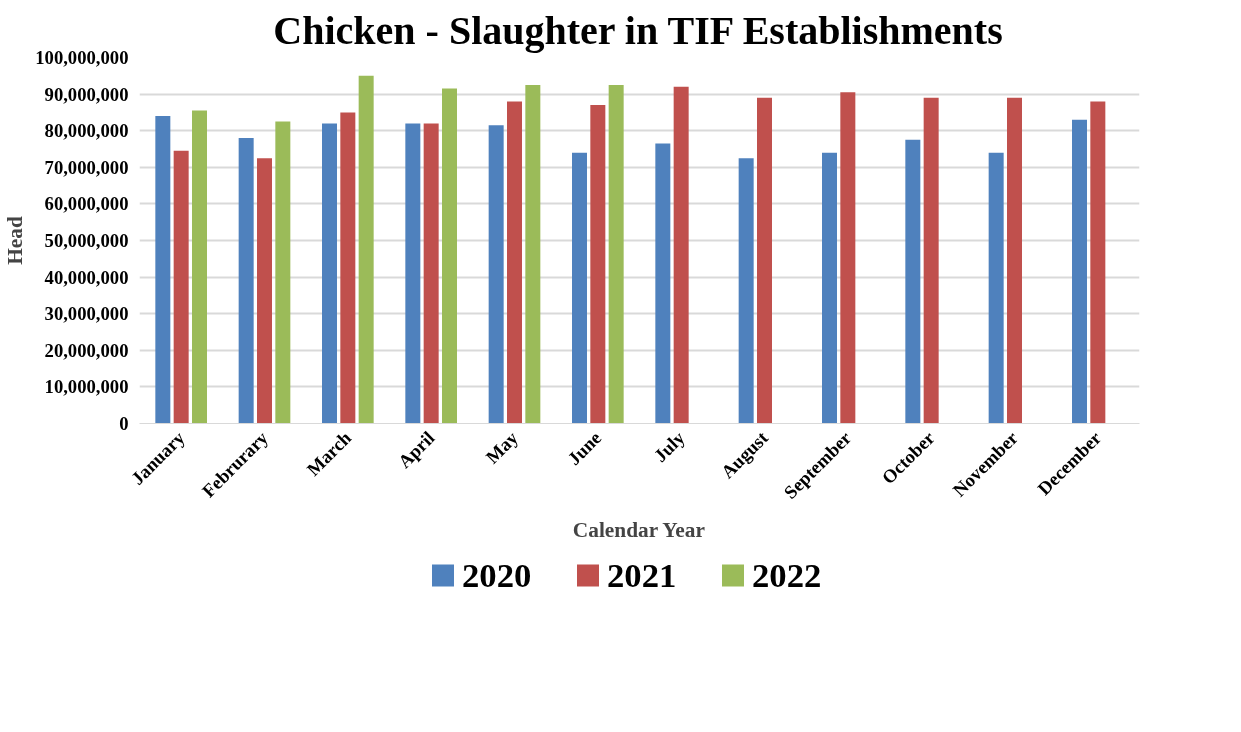 This screenshot has height=732, width=1241. I want to click on y-tick-label: 60,000,000, so click(86, 204).